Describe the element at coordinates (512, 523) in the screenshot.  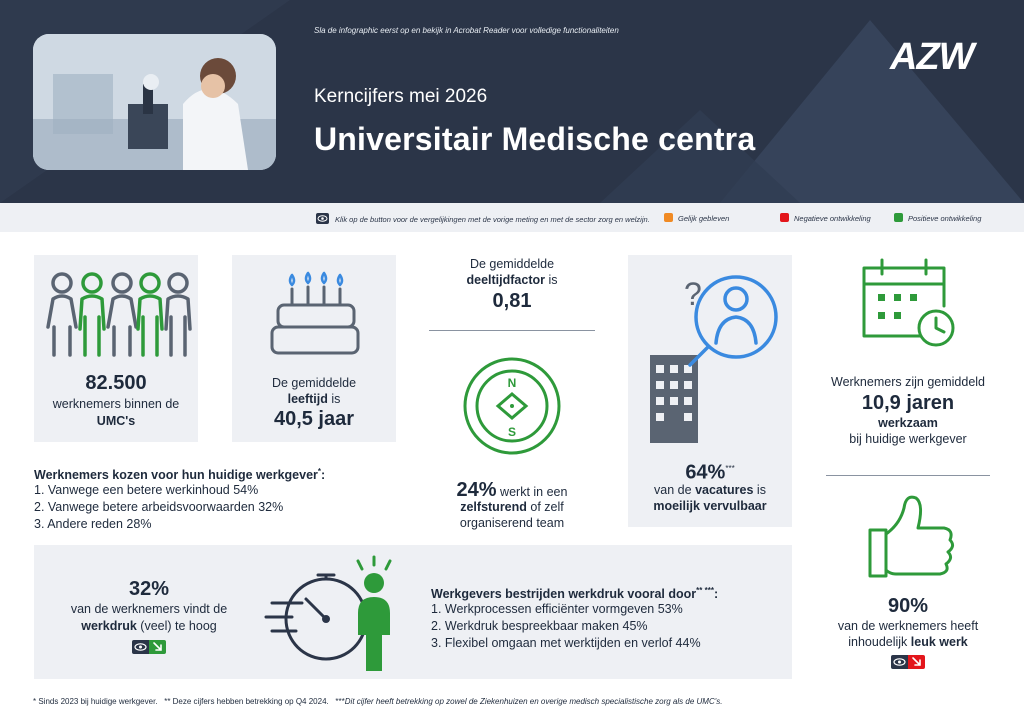
I see `selfsteering-text-3: organiserend team` at that location.